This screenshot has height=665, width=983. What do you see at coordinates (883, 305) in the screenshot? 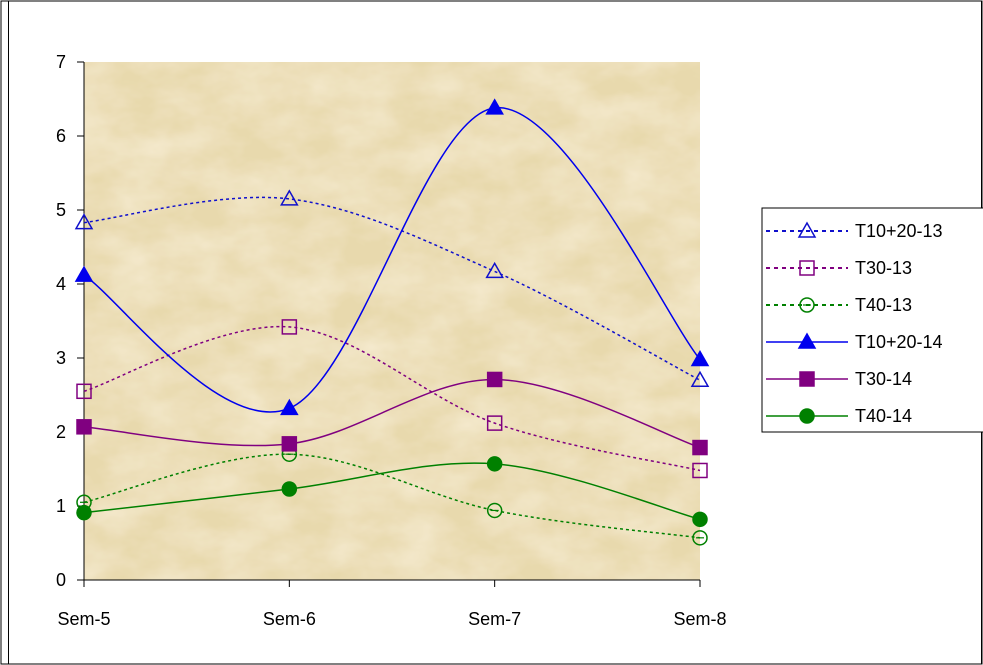
I see `legend-label: T40-13` at bounding box center [883, 305].